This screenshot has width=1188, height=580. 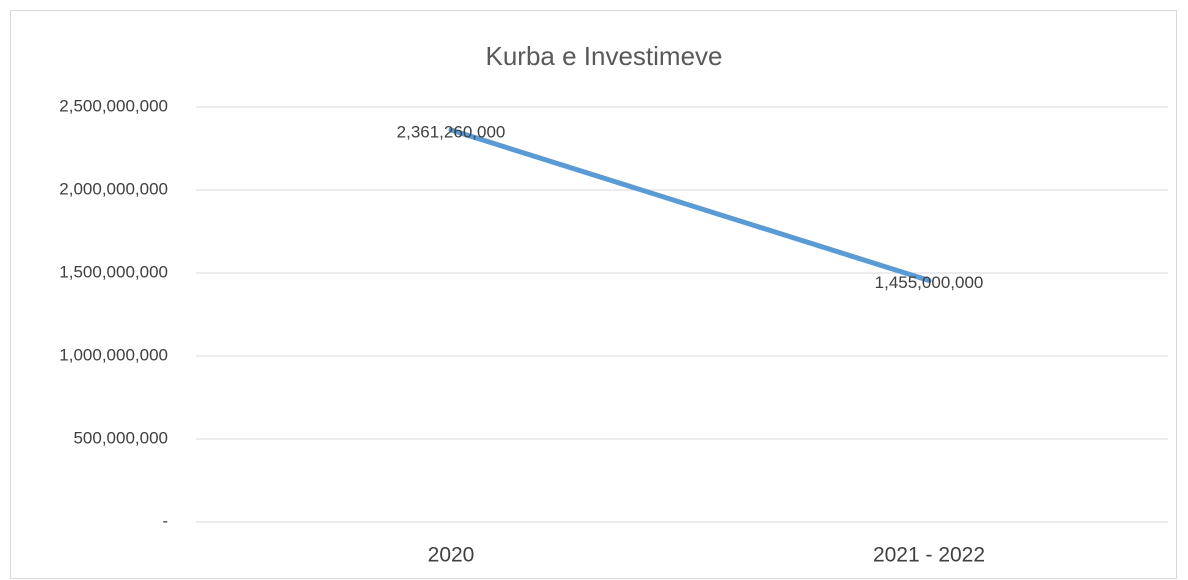 I want to click on x-tick-label: 2020, so click(x=451, y=555).